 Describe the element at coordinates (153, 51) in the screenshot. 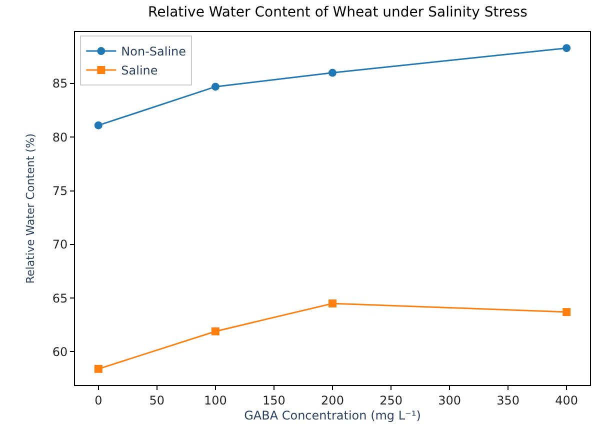

I see `legend-label: Non-Saline` at that location.